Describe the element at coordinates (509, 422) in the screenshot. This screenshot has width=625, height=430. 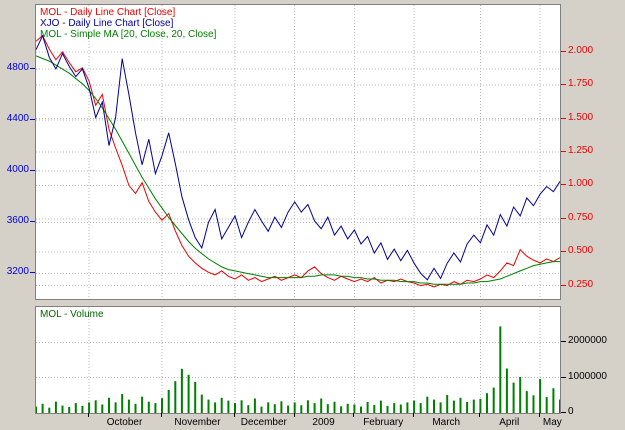
I see `date-axis-label: April` at that location.